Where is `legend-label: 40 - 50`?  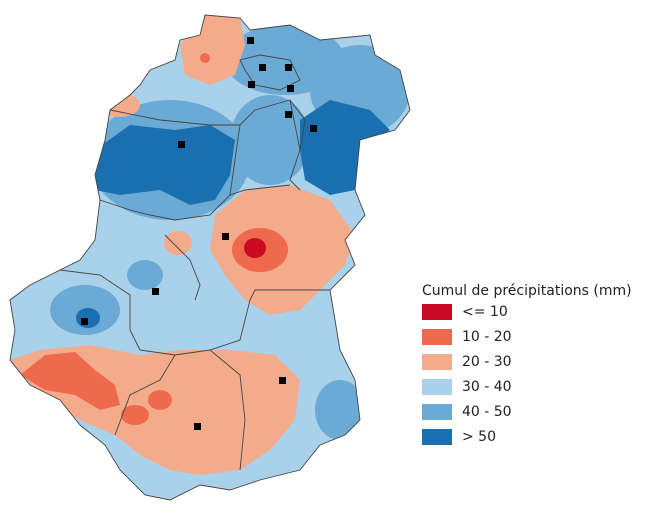 legend-label: 40 - 50 is located at coordinates (487, 412).